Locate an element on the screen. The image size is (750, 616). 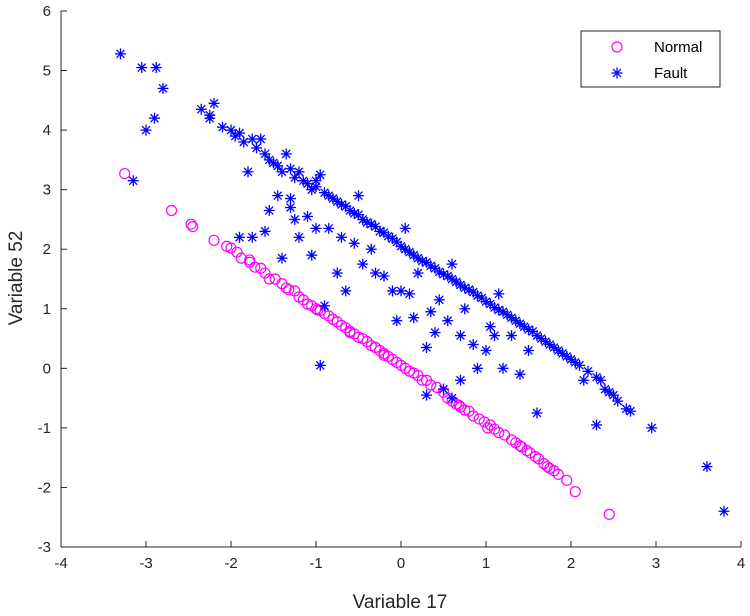
x-tick-label: 4 is located at coordinates (741, 563).